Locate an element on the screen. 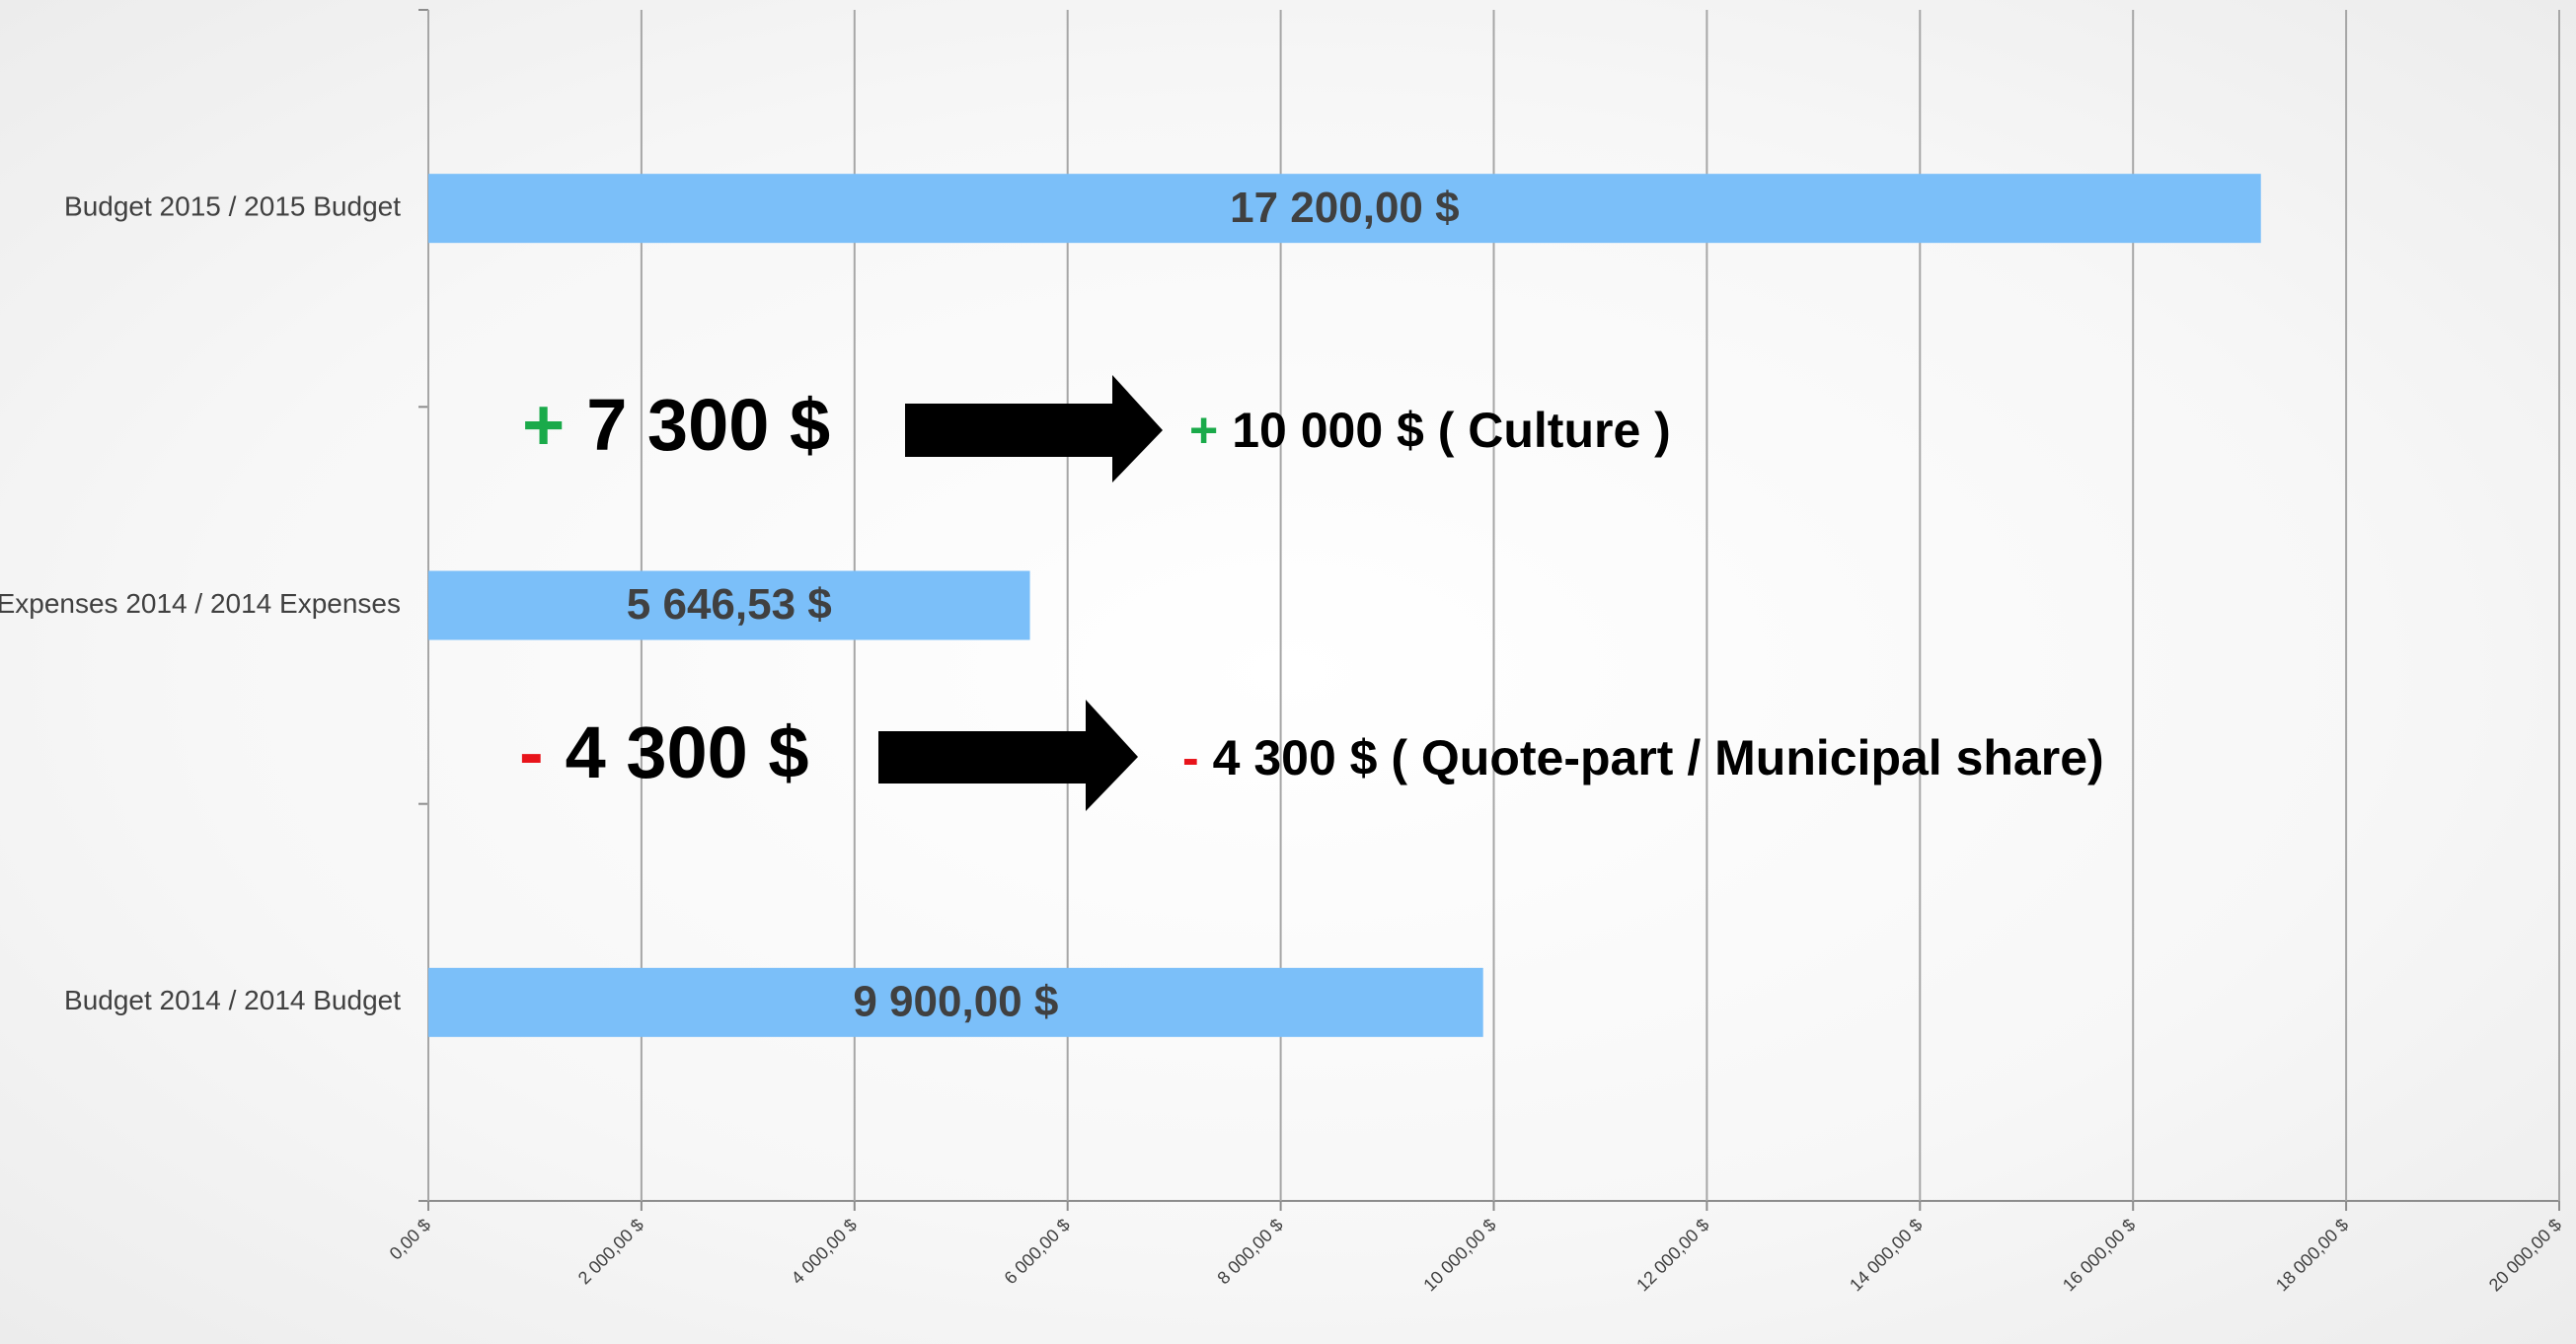  annotation-text: 7 300 $ is located at coordinates (708, 425).